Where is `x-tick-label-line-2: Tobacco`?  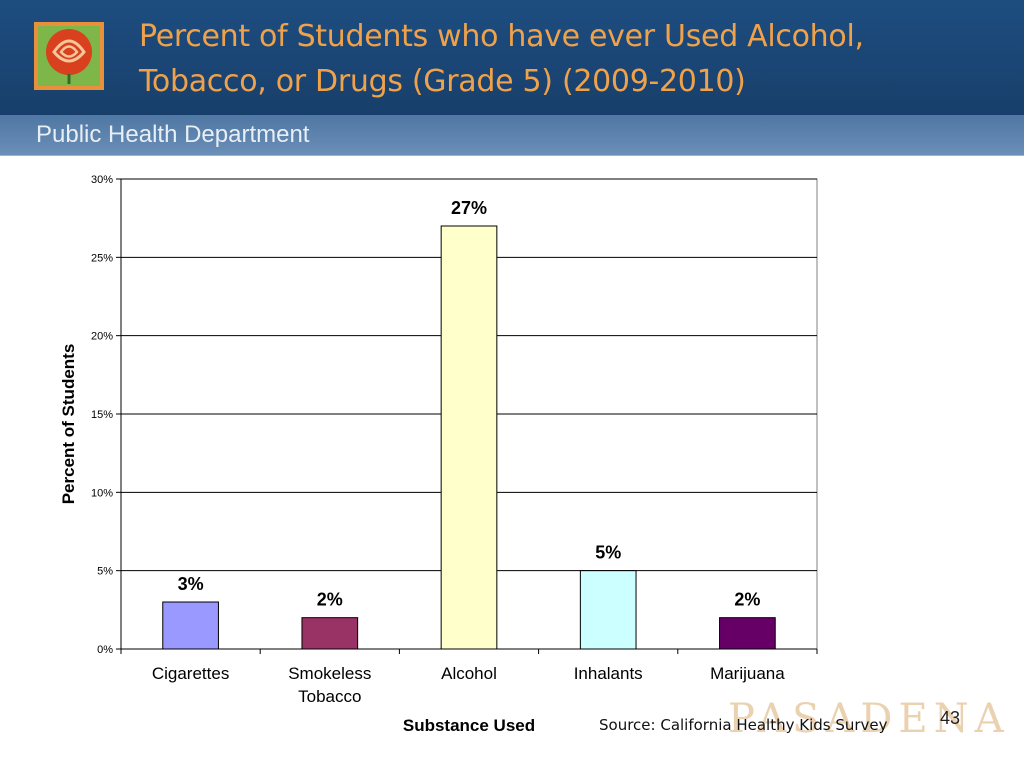 x-tick-label-line-2: Tobacco is located at coordinates (329, 696).